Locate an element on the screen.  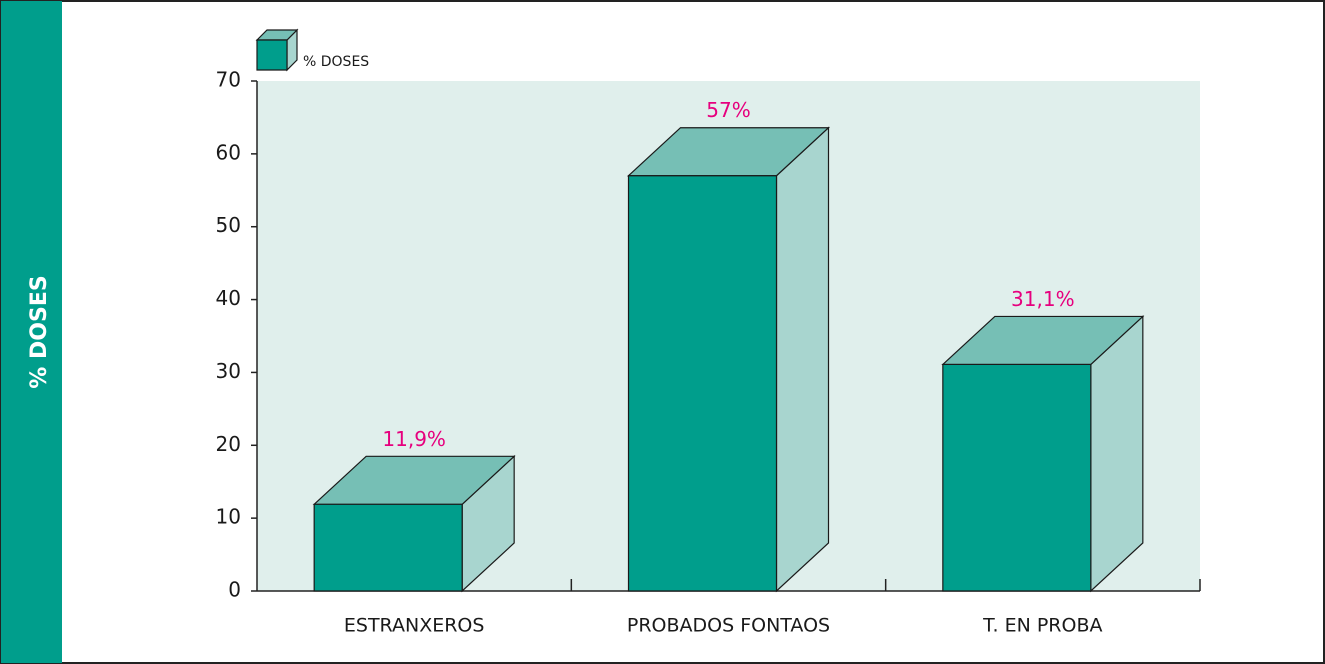
y-tick-label: 70 is located at coordinates (228, 80).